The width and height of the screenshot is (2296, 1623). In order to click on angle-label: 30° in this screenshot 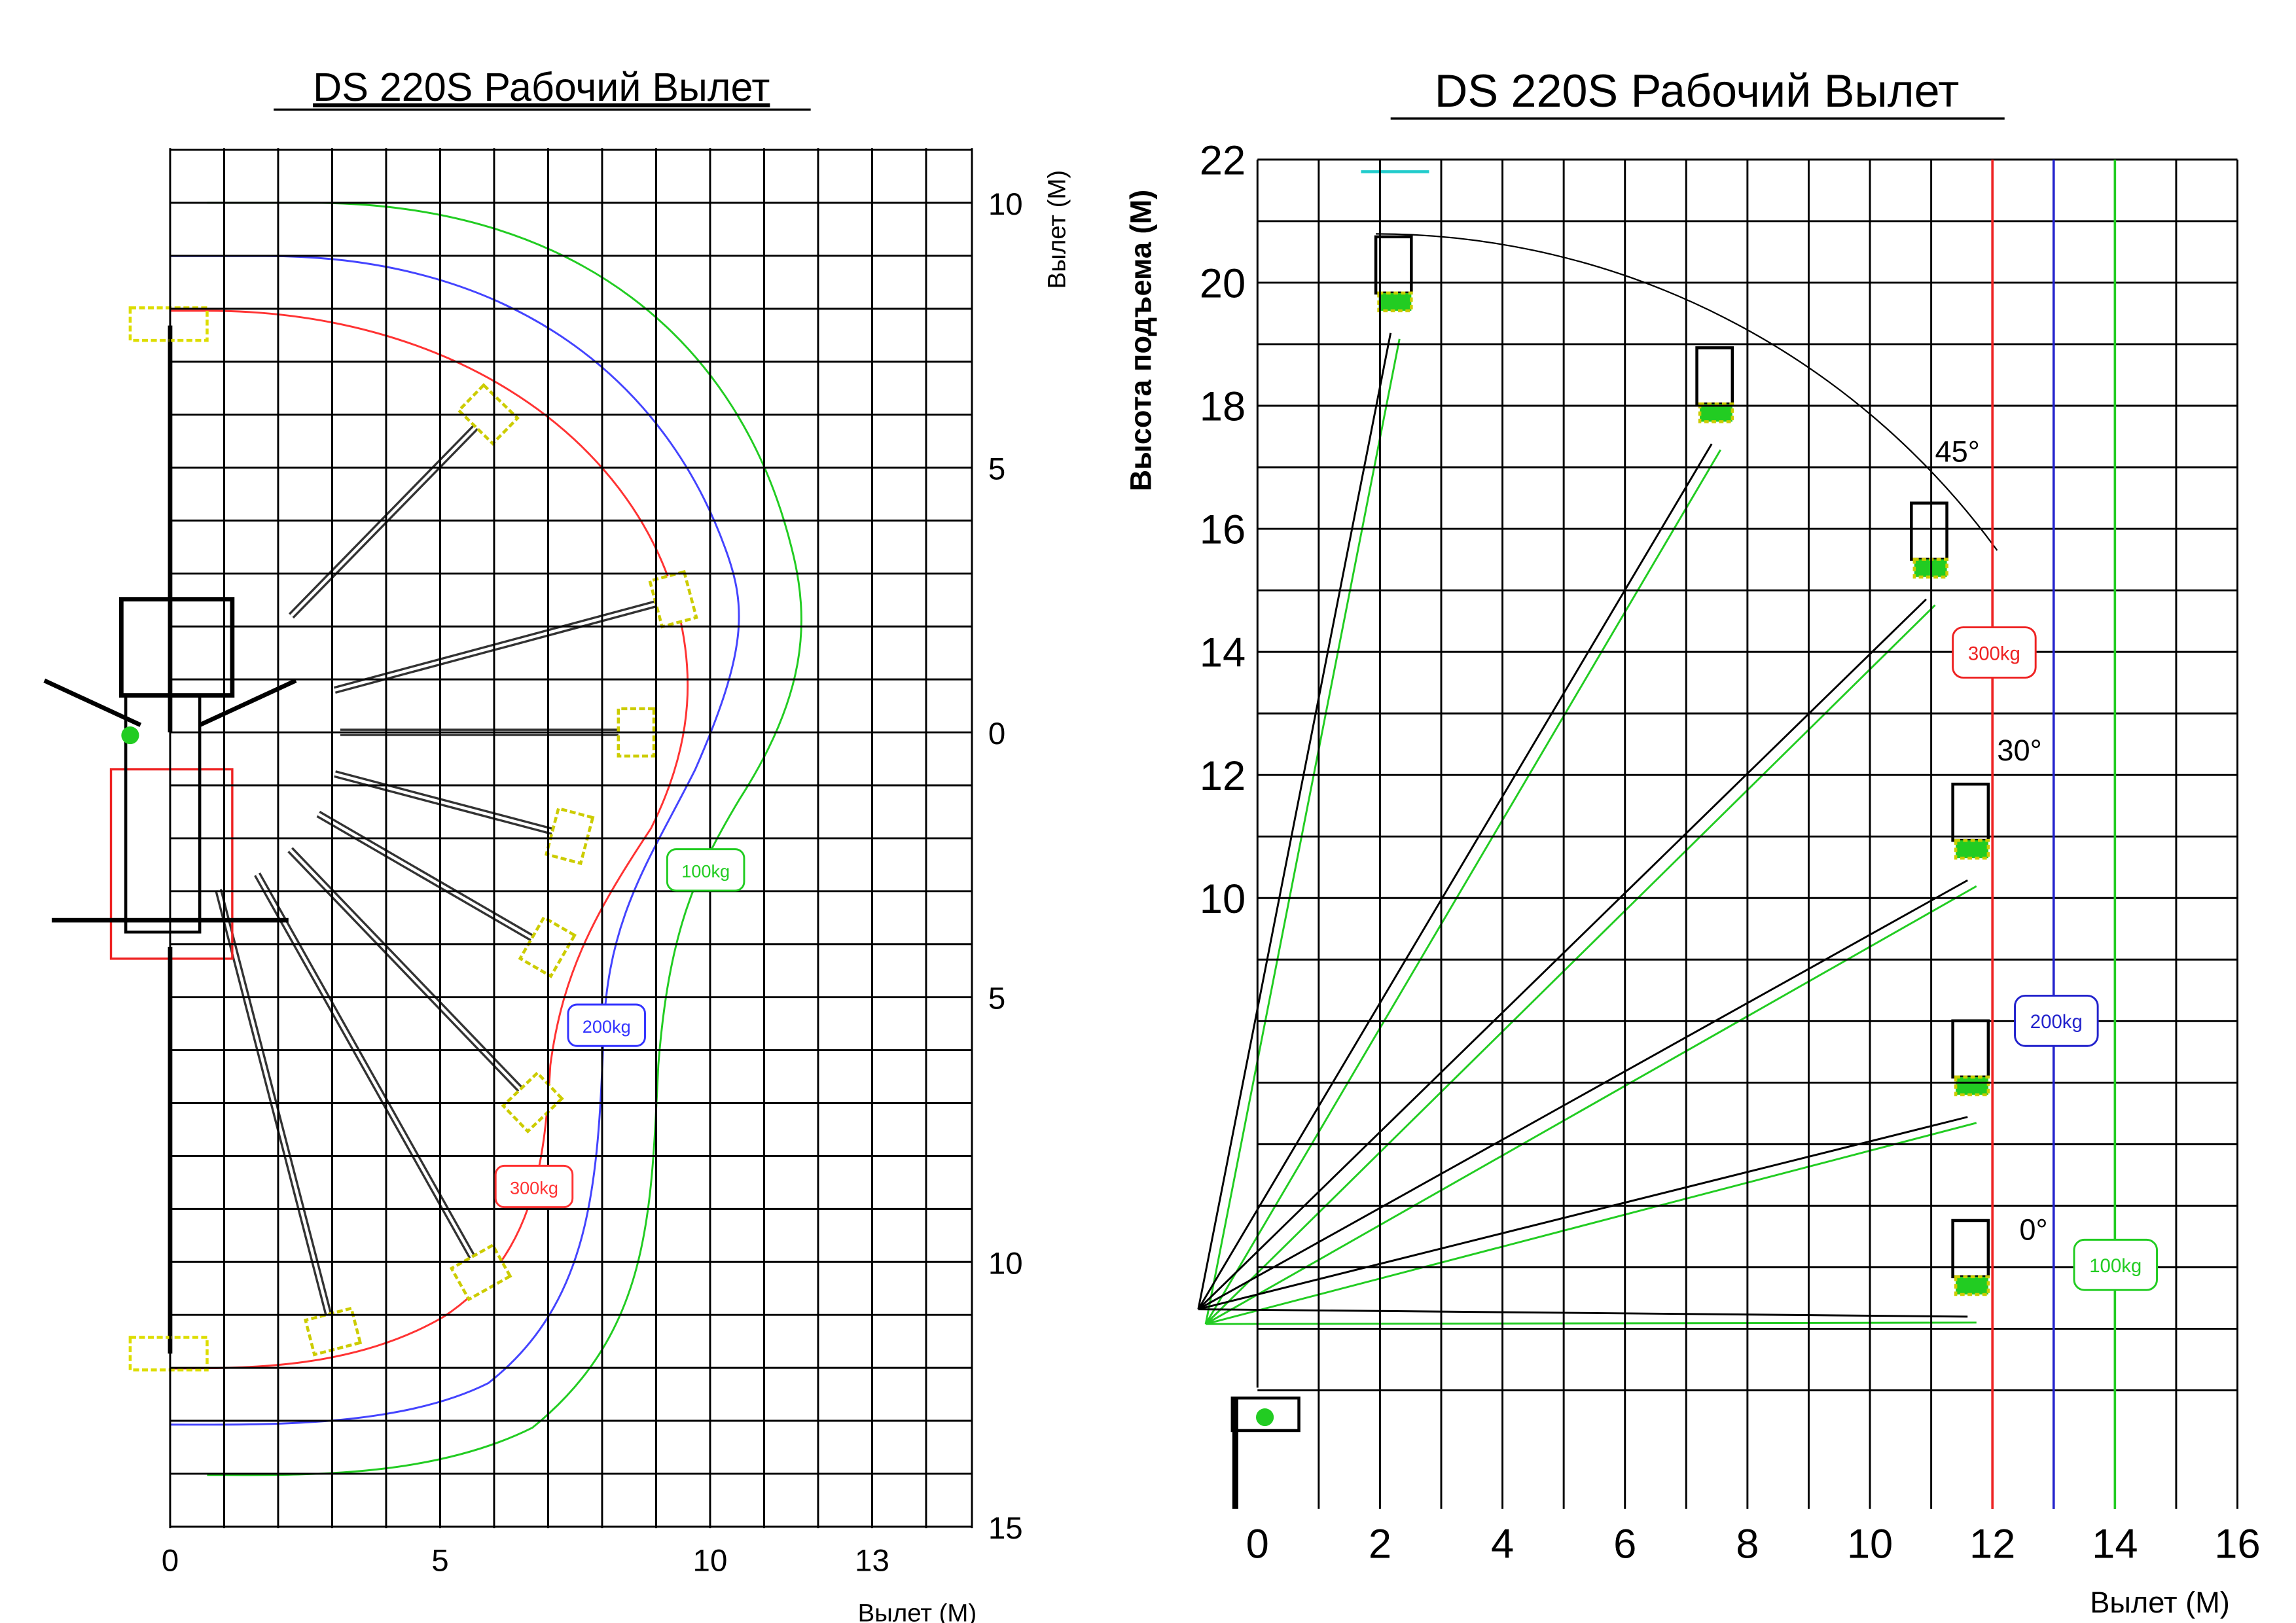, I will do `click(2019, 750)`.